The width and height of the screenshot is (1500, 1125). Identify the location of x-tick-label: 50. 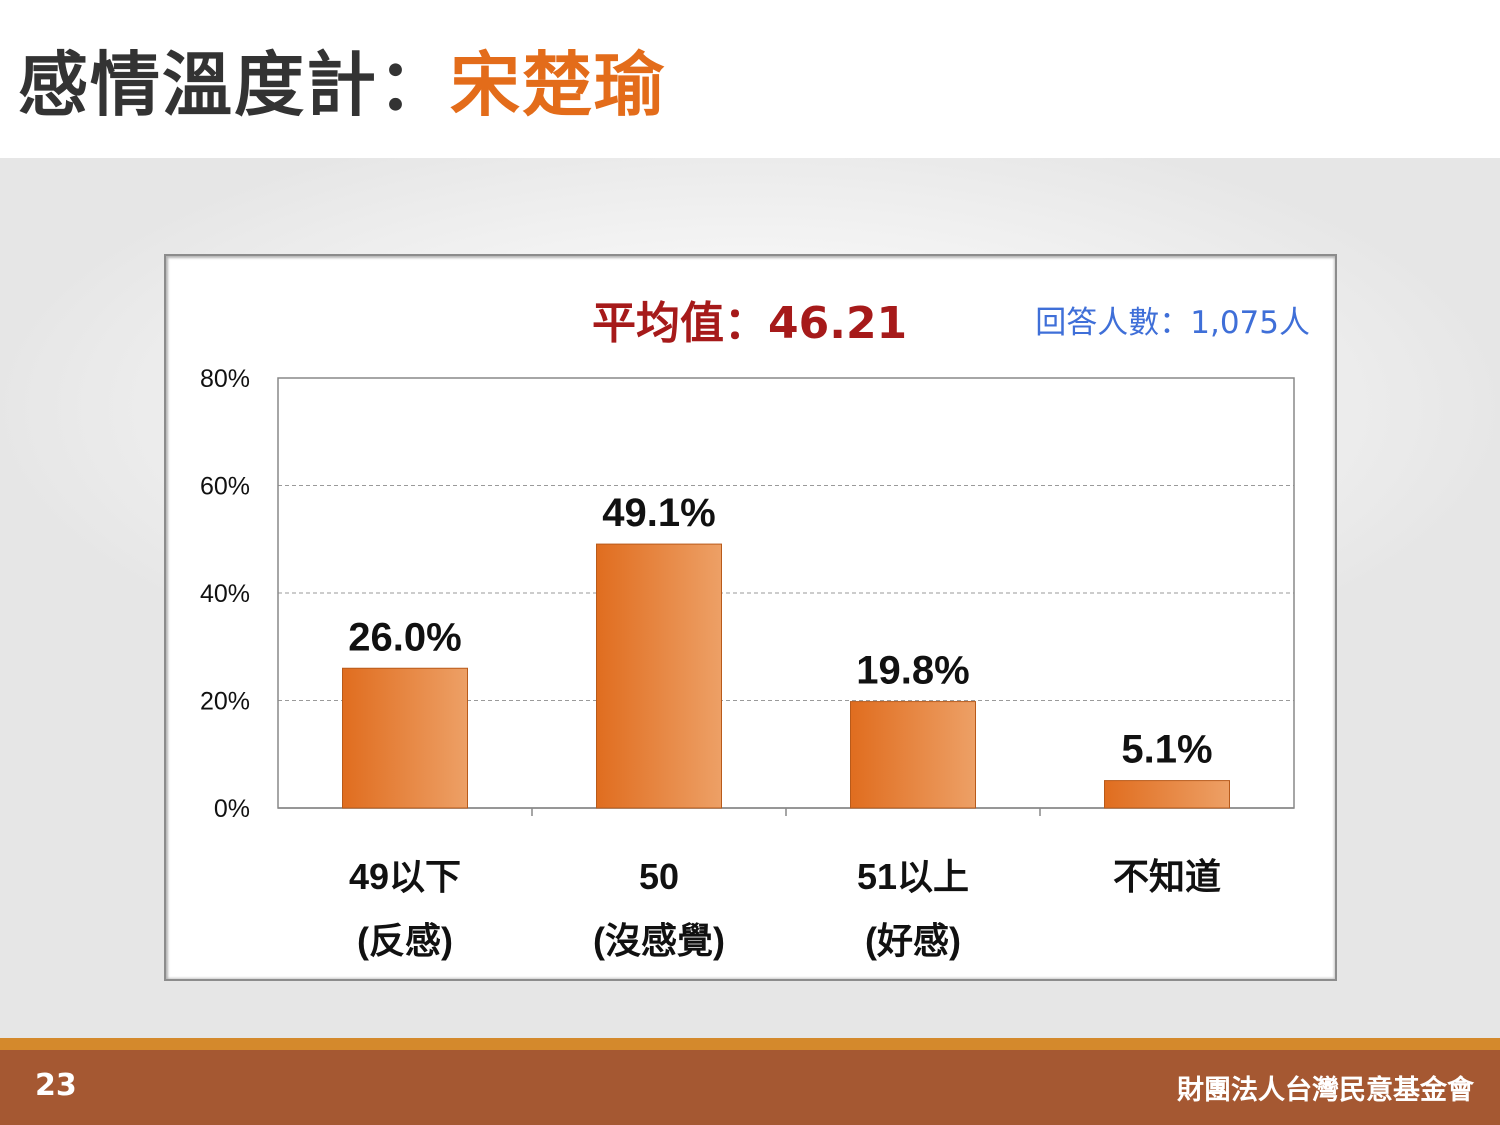
(659, 876).